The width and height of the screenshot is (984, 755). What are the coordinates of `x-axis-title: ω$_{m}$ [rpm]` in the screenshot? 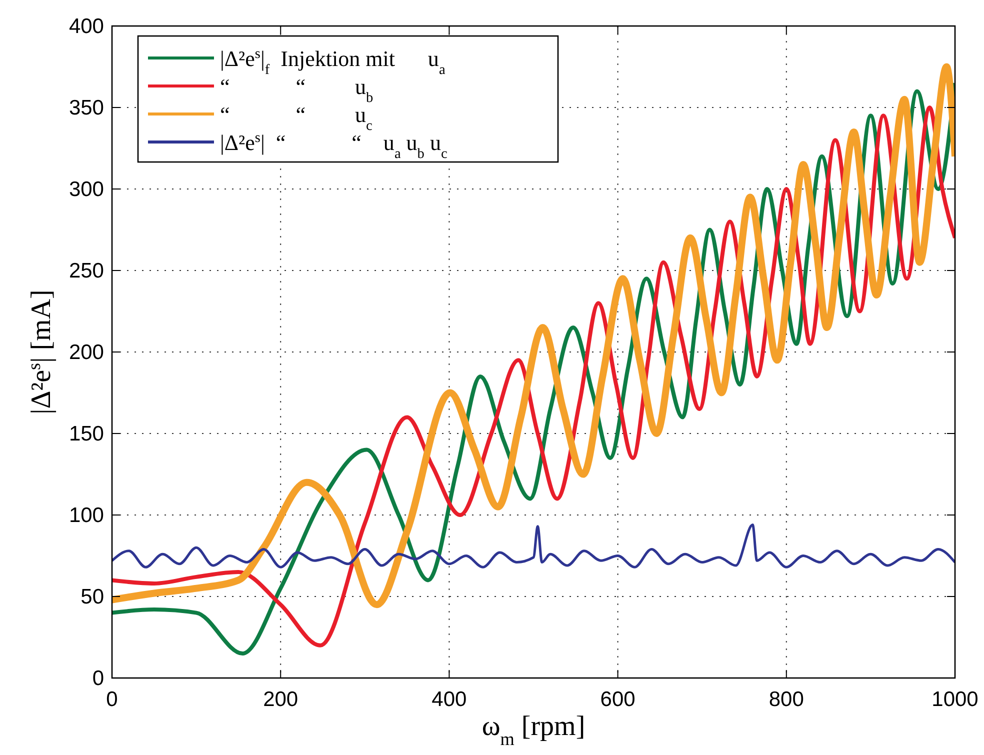 It's located at (534, 730).